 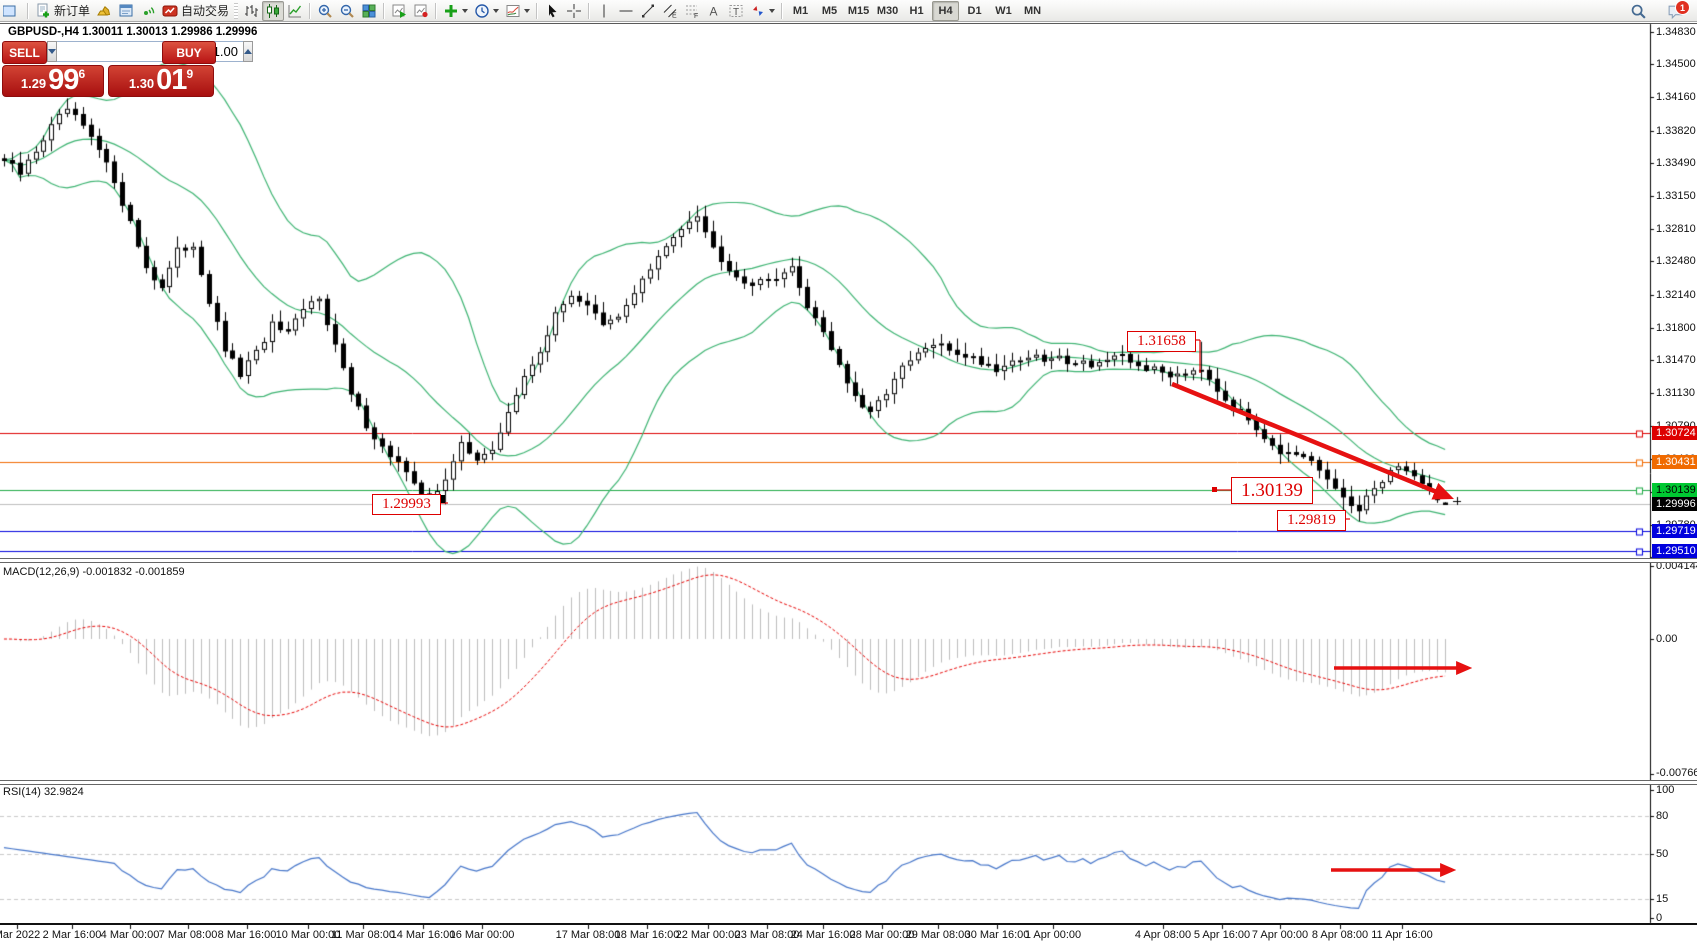 I want to click on window-icon, so click(x=9, y=10).